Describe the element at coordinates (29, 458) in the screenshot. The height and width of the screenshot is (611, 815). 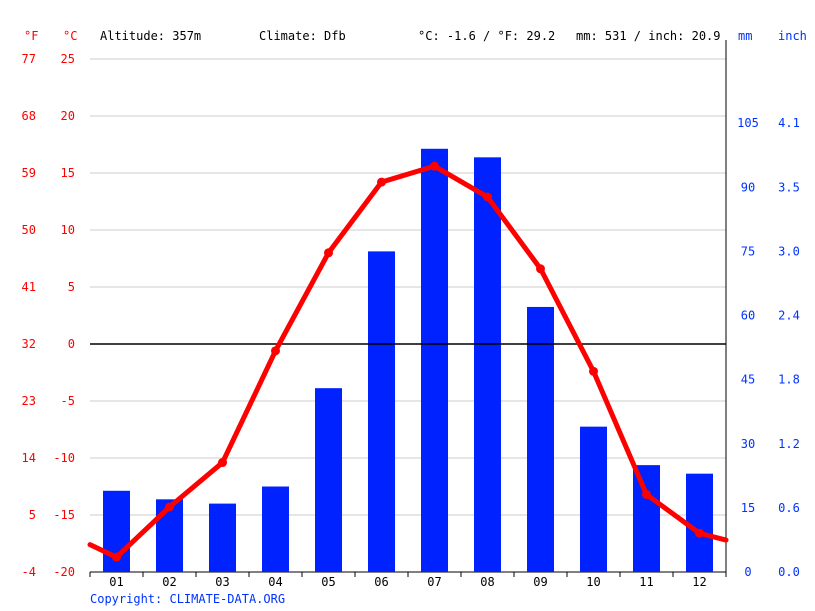
I see `fahrenheit-tick-label: 14` at that location.